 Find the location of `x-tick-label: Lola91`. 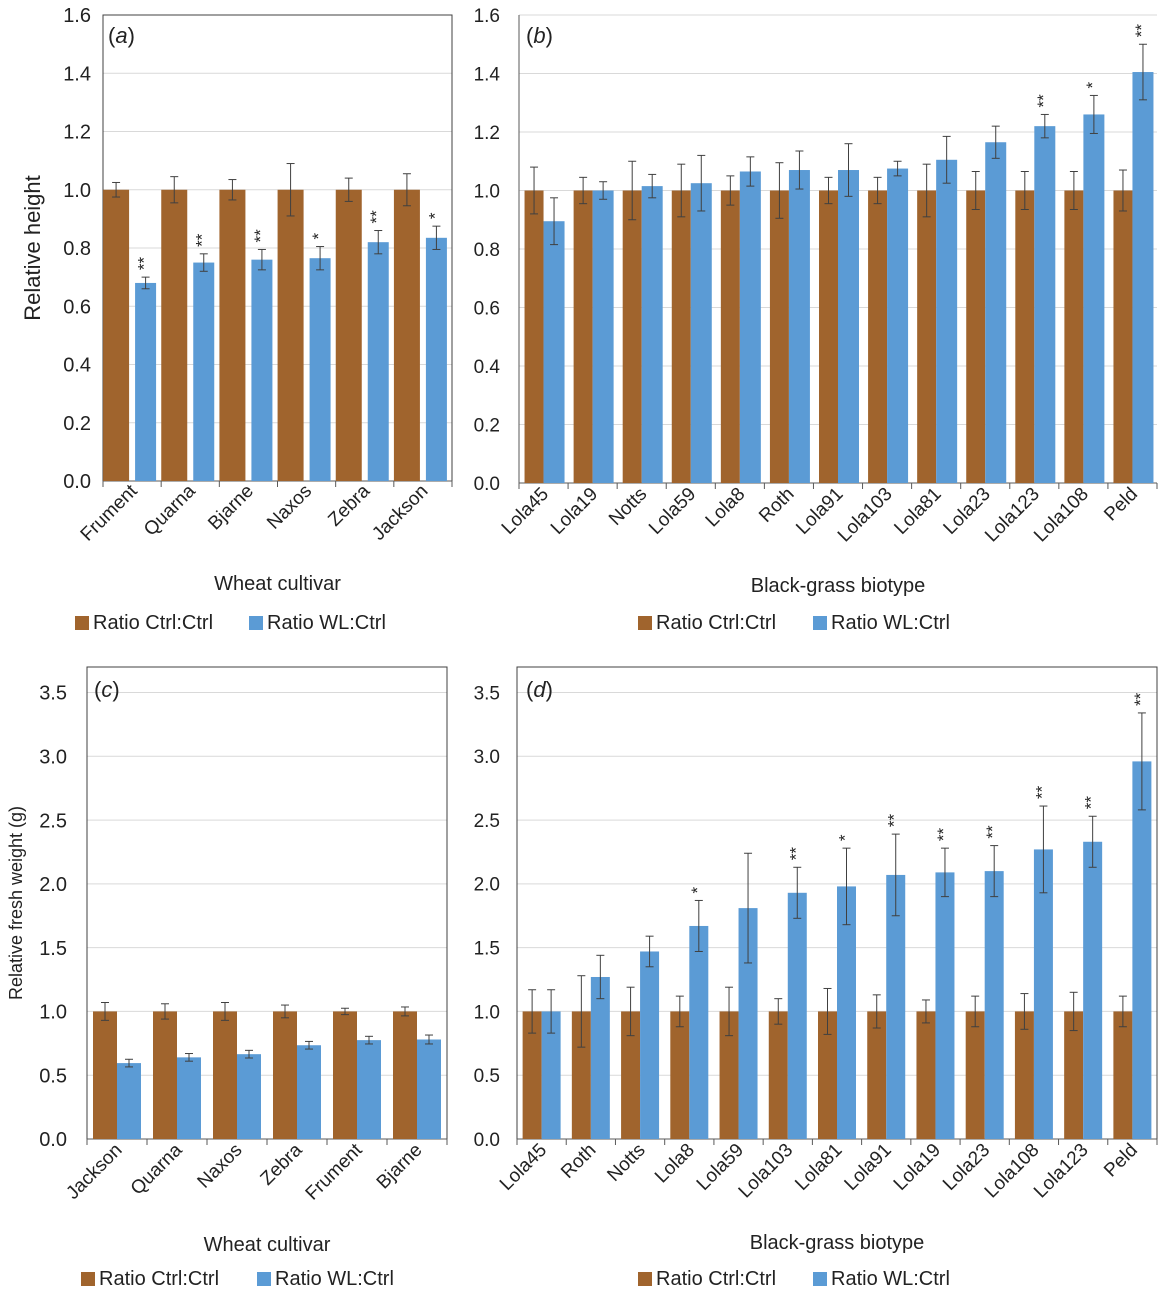

x-tick-label: Lola91 is located at coordinates (868, 1167).